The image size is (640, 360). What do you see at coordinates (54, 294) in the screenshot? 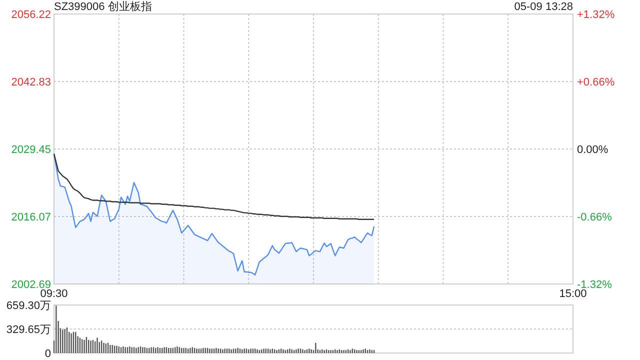
I see `x-tick-label: 09:30` at bounding box center [54, 294].